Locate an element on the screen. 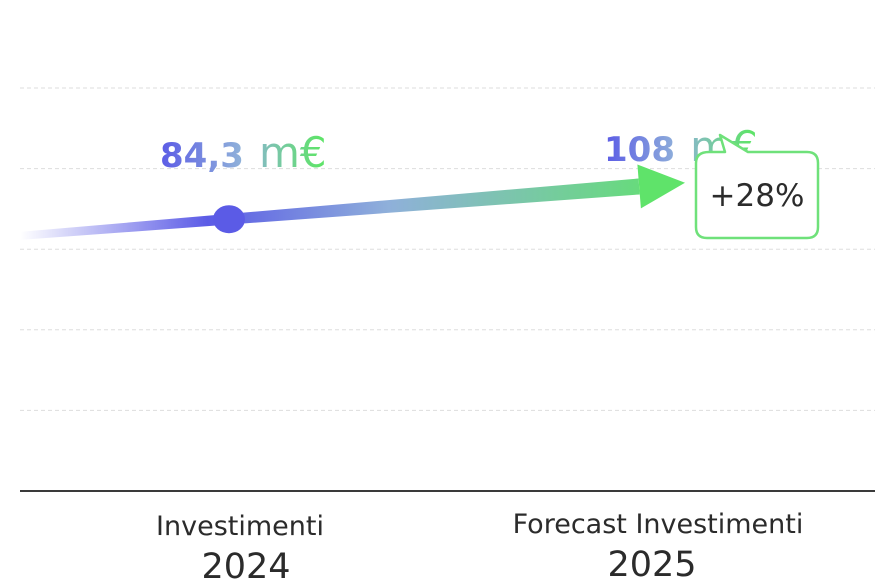 The height and width of the screenshot is (585, 893). trend-arrow-head is located at coordinates (661, 186).